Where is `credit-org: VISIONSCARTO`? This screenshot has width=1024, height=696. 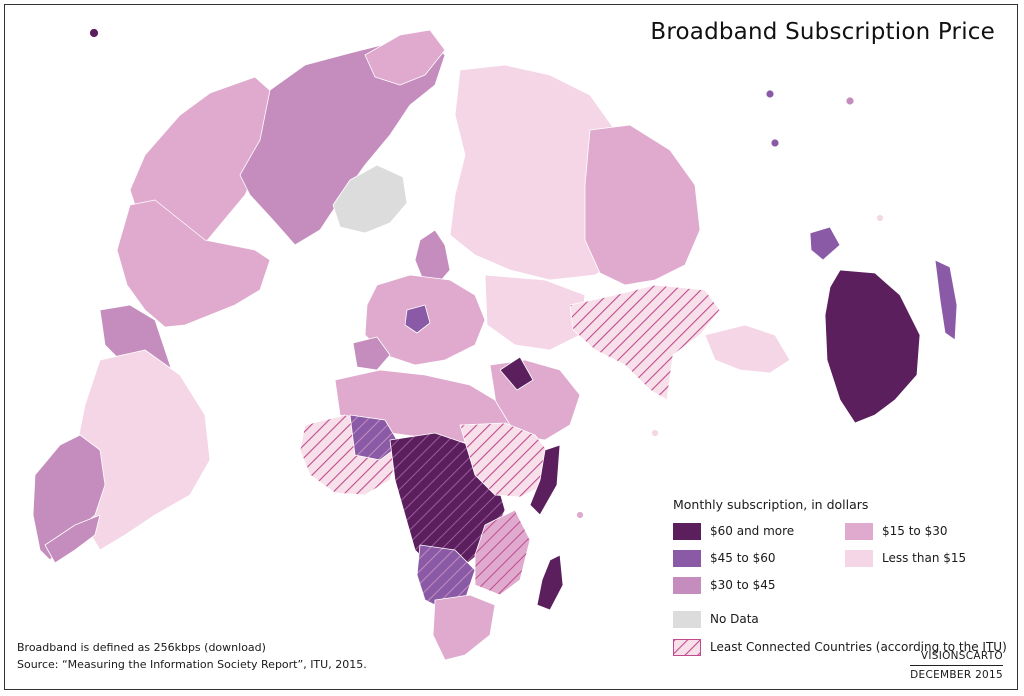 credit-org: VISIONSCARTO is located at coordinates (956, 658).